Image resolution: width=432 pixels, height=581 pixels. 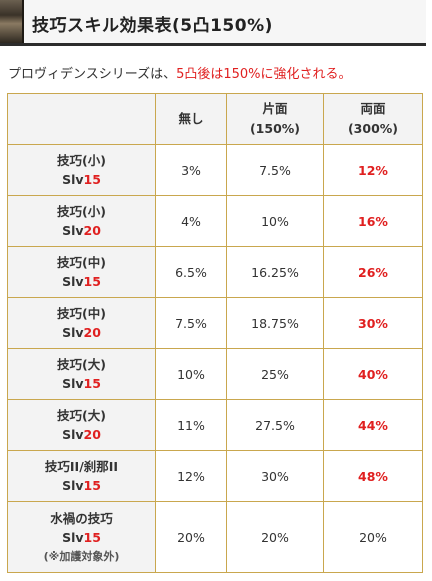 I want to click on table-header-row: 無し 片面 (150%) 両面 (300%), so click(x=215, y=119).